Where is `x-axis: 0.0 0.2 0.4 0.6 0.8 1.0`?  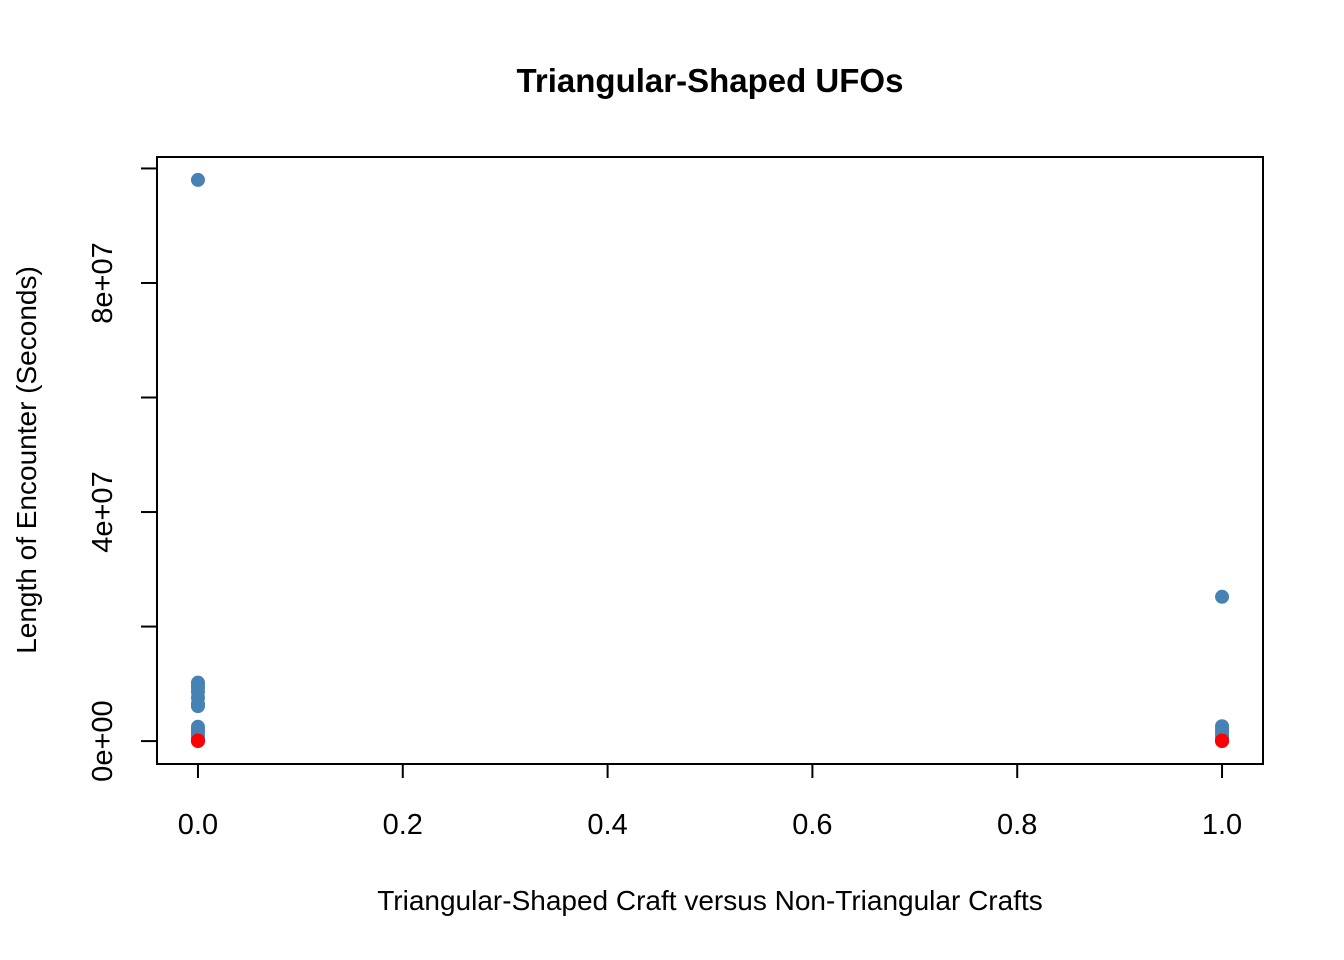
x-axis: 0.0 0.2 0.4 0.6 0.8 1.0 is located at coordinates (710, 802).